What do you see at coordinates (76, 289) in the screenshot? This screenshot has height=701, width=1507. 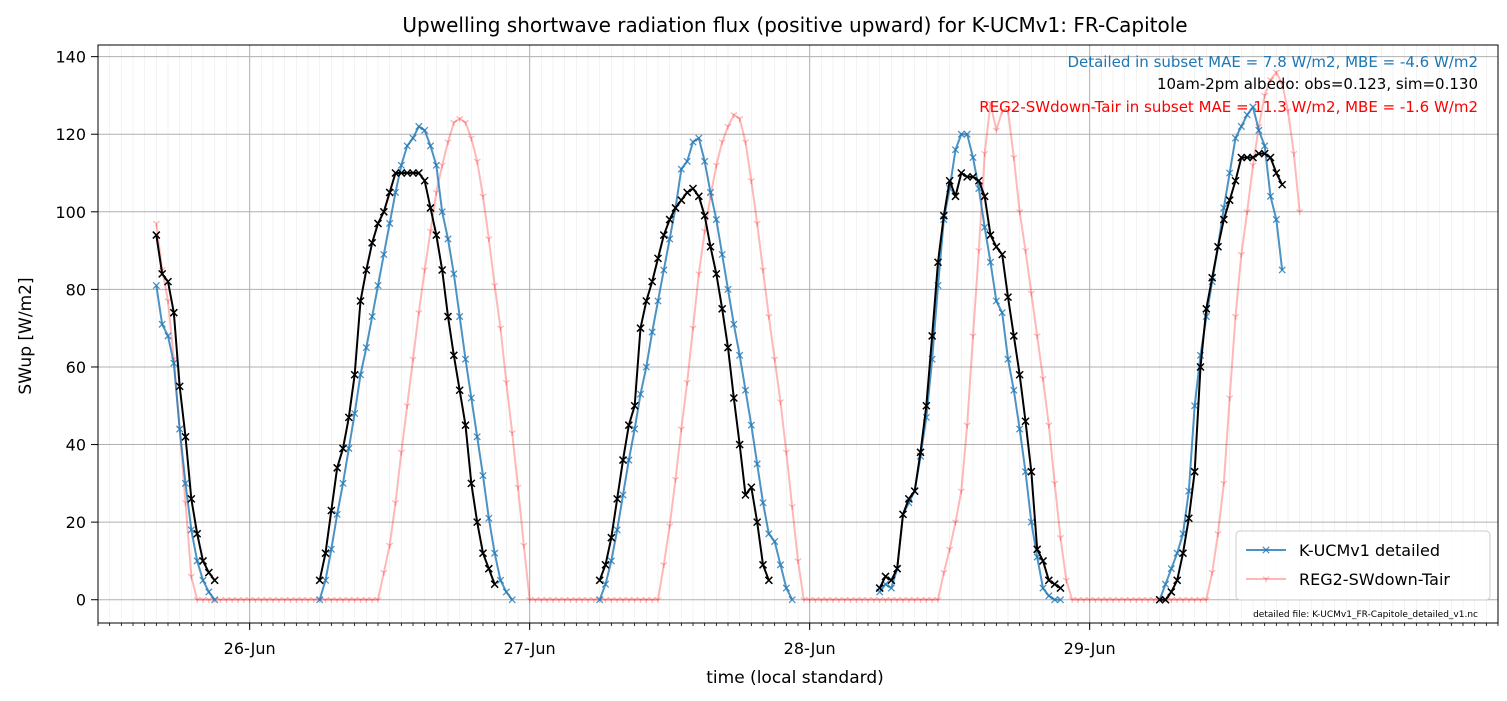 I see `y-tick-label: 80` at bounding box center [76, 289].